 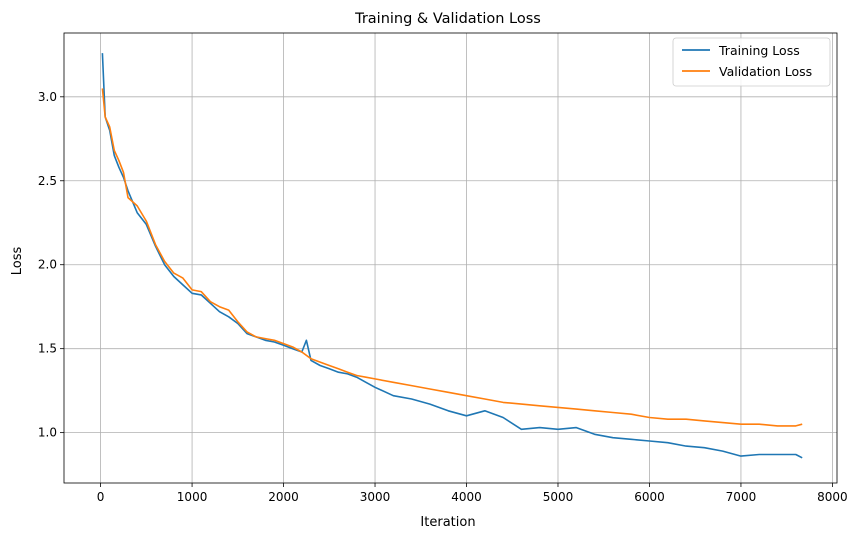 I want to click on y-tick-label: 1.5, so click(x=47, y=349).